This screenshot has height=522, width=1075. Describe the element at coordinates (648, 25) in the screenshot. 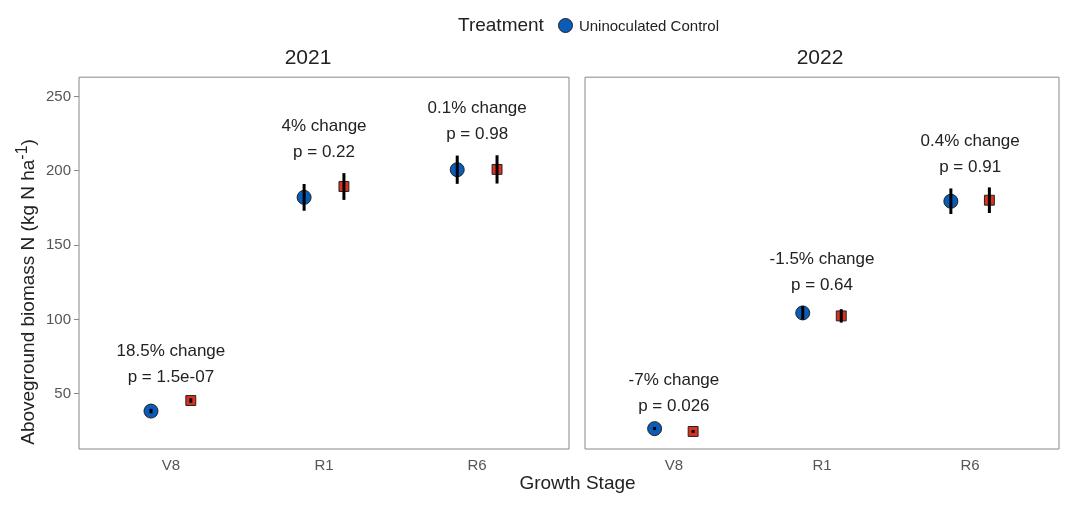

I see `legend-label: Uninoculated Control` at that location.